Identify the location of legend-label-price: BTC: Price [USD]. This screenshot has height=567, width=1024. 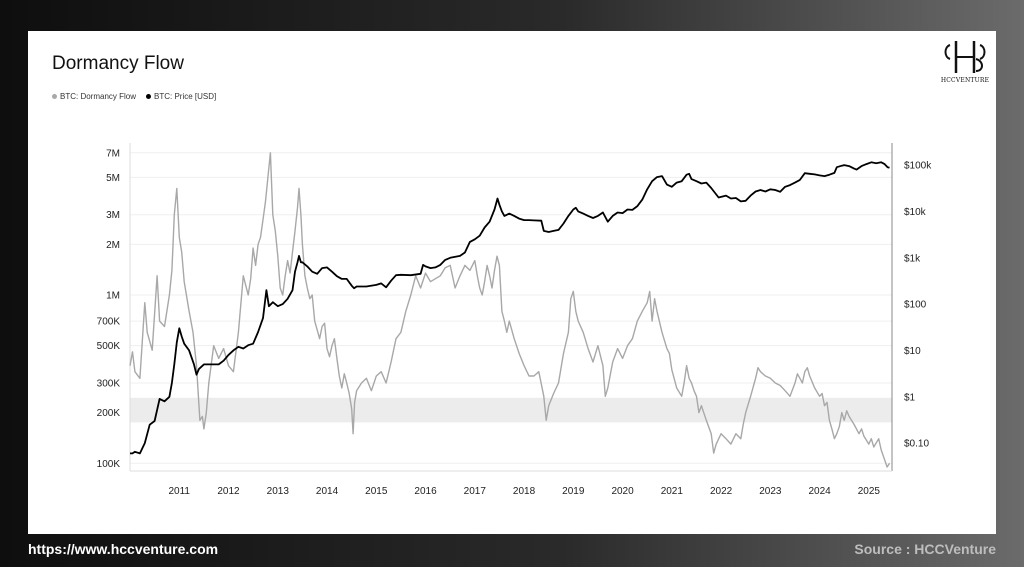
(185, 96).